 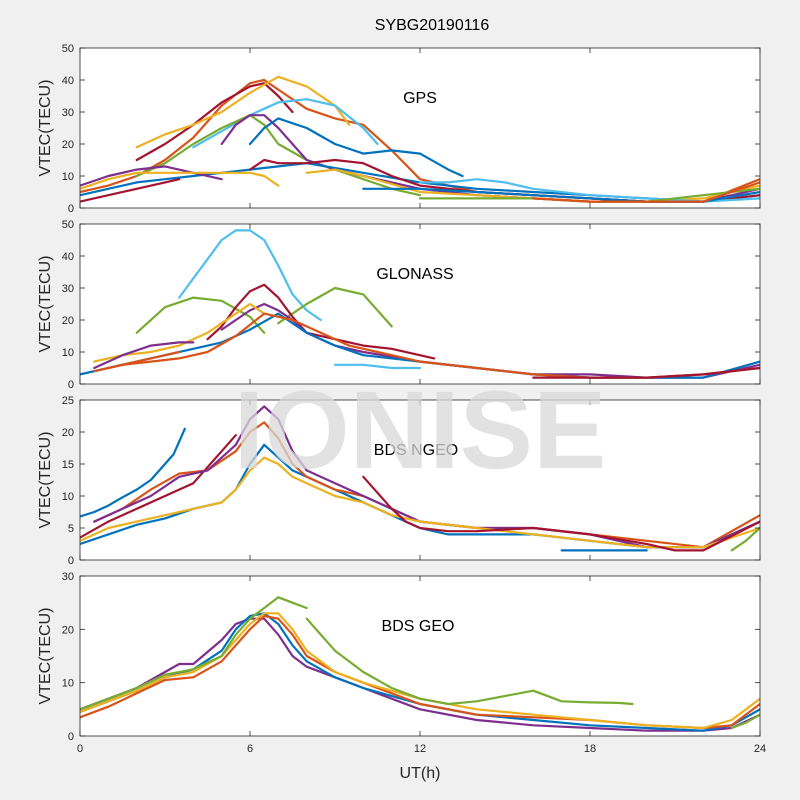 I want to click on panel-title: BDS GEO, so click(x=418, y=626).